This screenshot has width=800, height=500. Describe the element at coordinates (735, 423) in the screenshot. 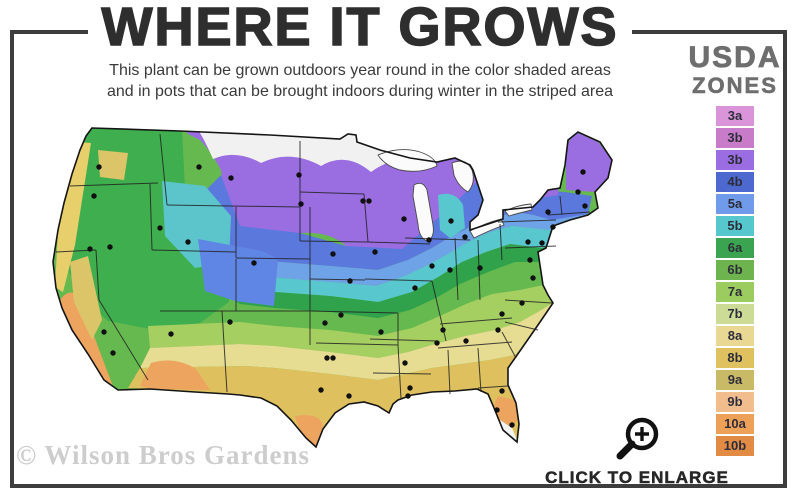

I see `zone-chip-10a: 10a` at that location.